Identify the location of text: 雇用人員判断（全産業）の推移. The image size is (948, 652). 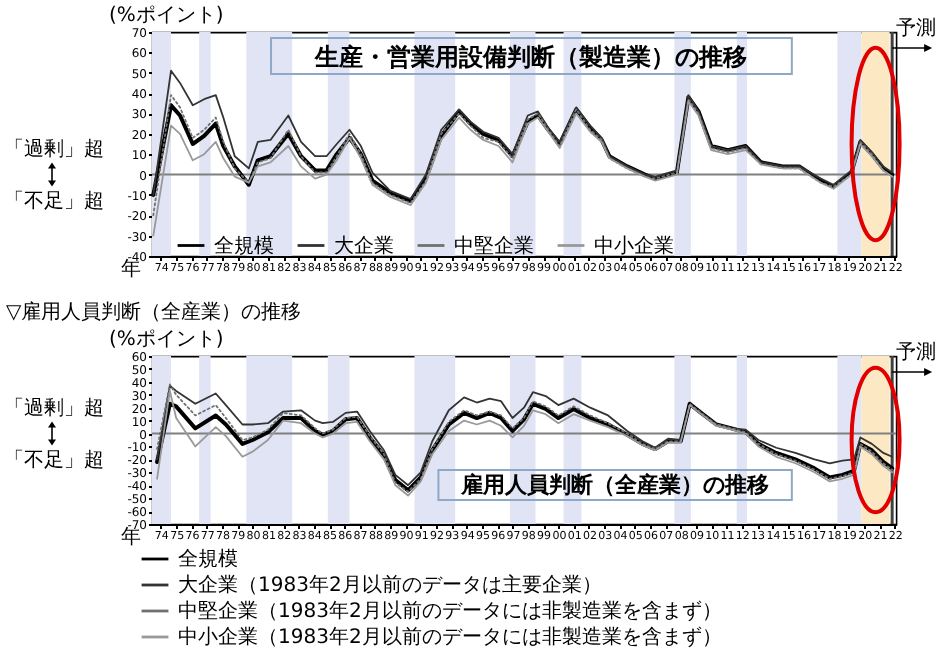
(614, 485).